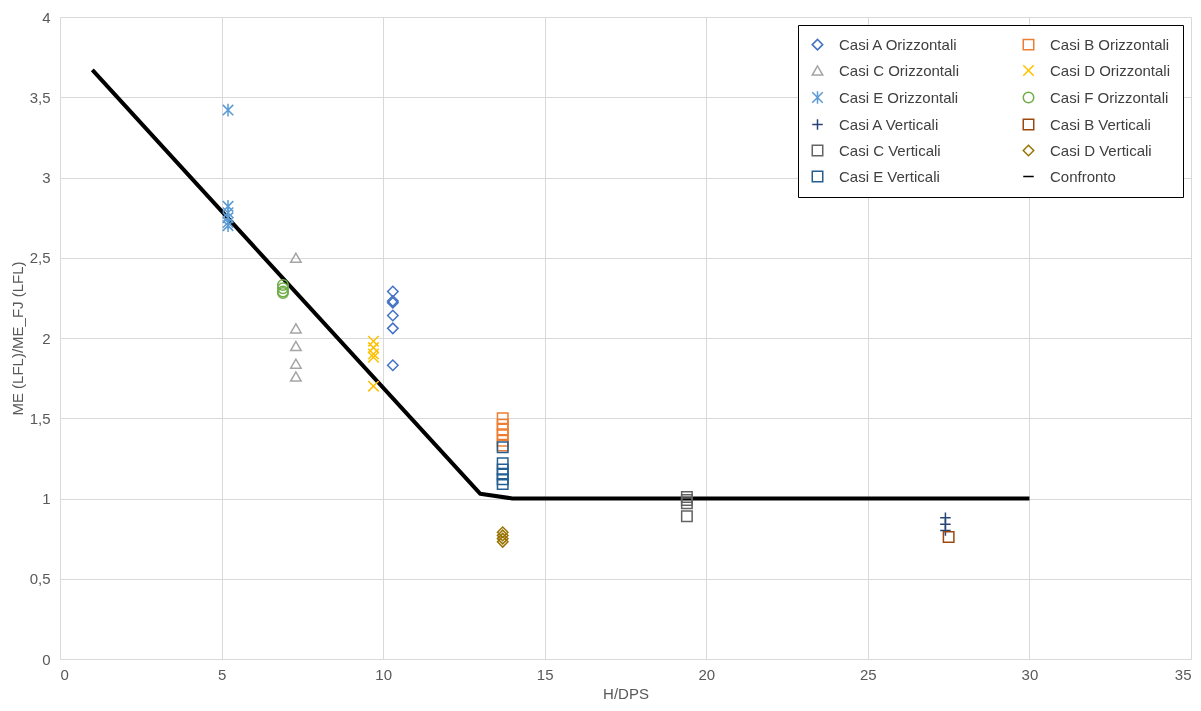 The height and width of the screenshot is (711, 1201). What do you see at coordinates (1101, 150) in the screenshot?
I see `legend-label: Casi D Verticali` at bounding box center [1101, 150].